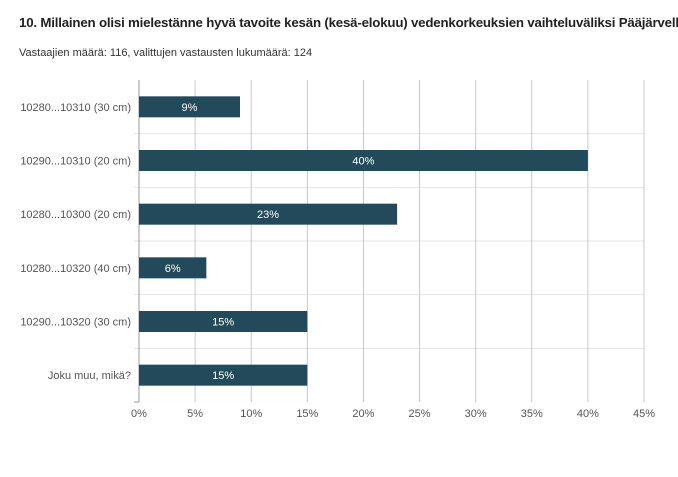  I want to click on x-tick-label: 45%, so click(644, 414).